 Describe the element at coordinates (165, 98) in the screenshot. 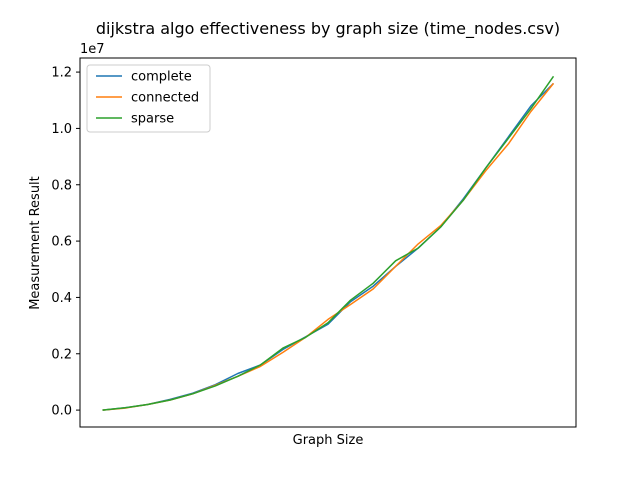

I see `legend-label-connected: connected` at that location.